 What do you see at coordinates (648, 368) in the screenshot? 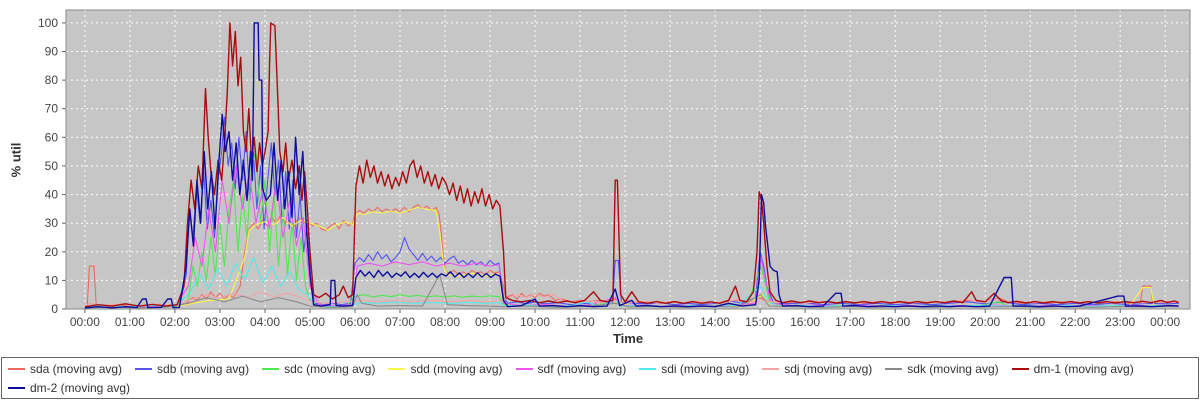
I see `legend-swatch-sdi-icon` at bounding box center [648, 368].